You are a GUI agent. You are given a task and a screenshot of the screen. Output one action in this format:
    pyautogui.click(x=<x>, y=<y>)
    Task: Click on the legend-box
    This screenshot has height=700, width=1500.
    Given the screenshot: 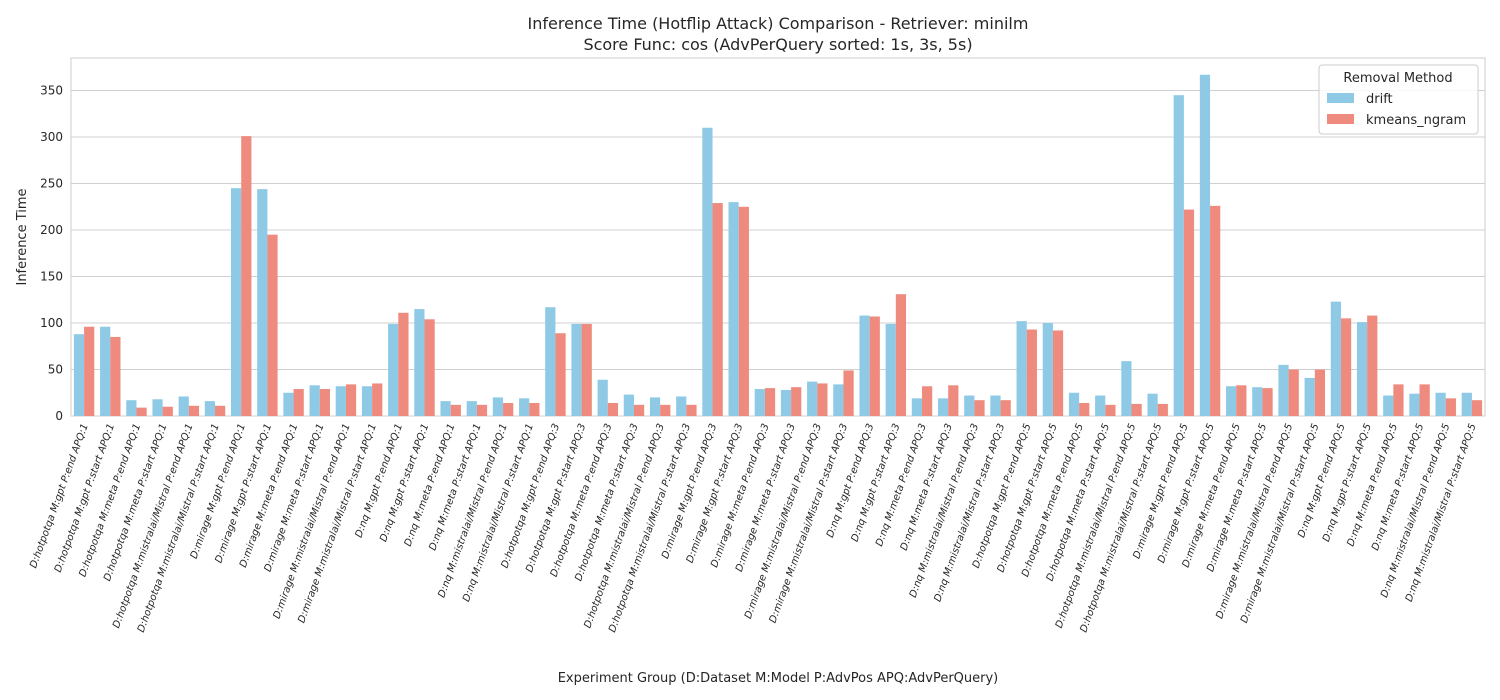 What is the action you would take?
    pyautogui.click(x=1398, y=99)
    